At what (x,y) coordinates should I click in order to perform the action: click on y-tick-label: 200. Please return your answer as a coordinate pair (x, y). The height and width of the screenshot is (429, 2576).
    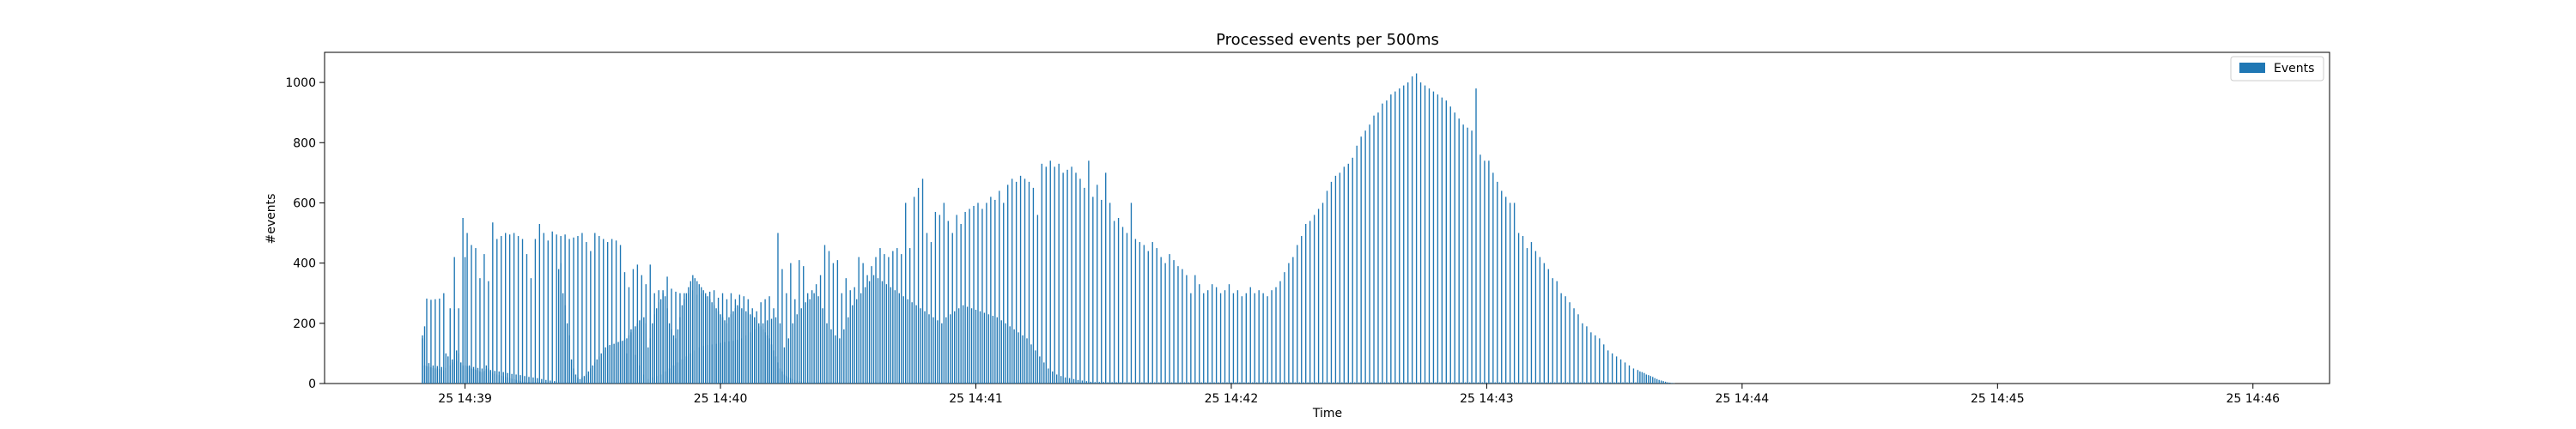
    Looking at the image, I should click on (304, 324).